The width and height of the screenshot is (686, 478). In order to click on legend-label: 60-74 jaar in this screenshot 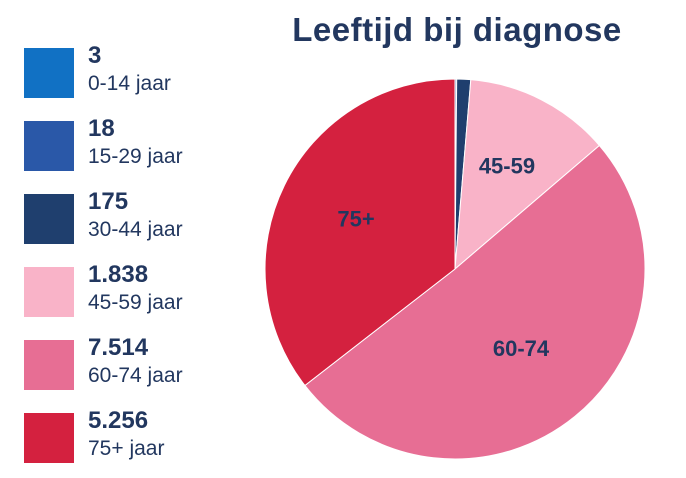, I will do `click(135, 375)`.